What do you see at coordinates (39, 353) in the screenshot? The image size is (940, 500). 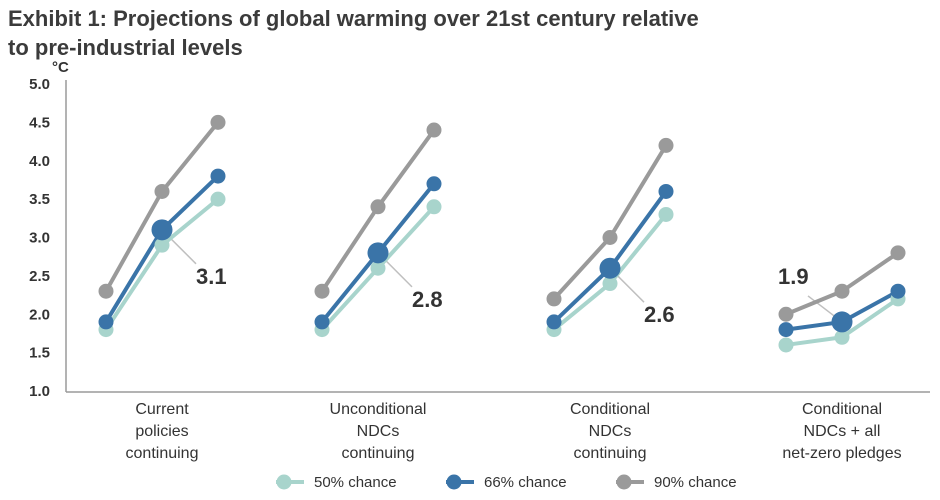 I see `y-tick-label: 1.5` at bounding box center [39, 353].